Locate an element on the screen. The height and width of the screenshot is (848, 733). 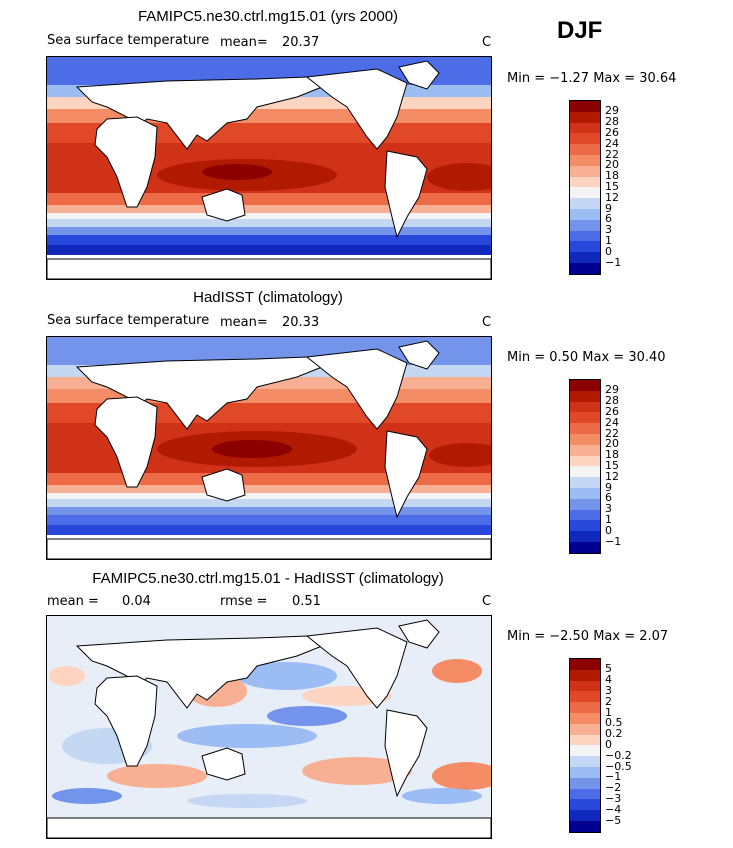
panel-3-rmse-label: rmse = is located at coordinates (244, 601).